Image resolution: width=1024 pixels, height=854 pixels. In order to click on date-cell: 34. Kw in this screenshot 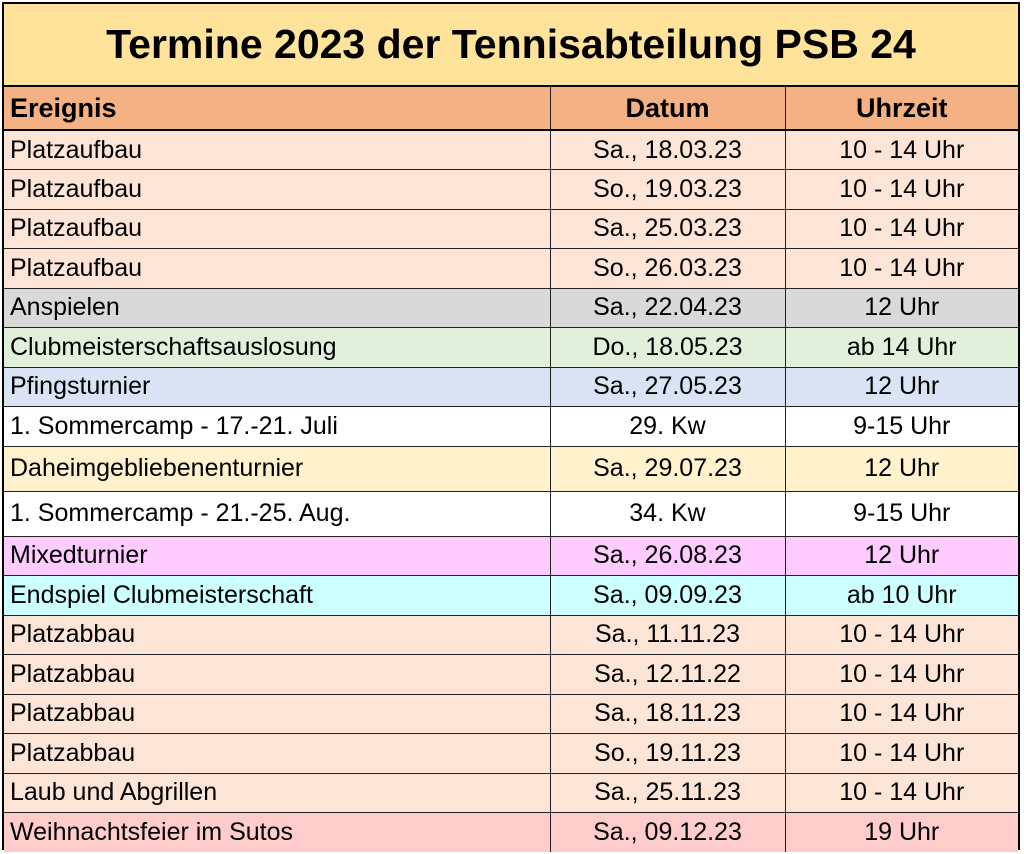, I will do `click(668, 514)`.